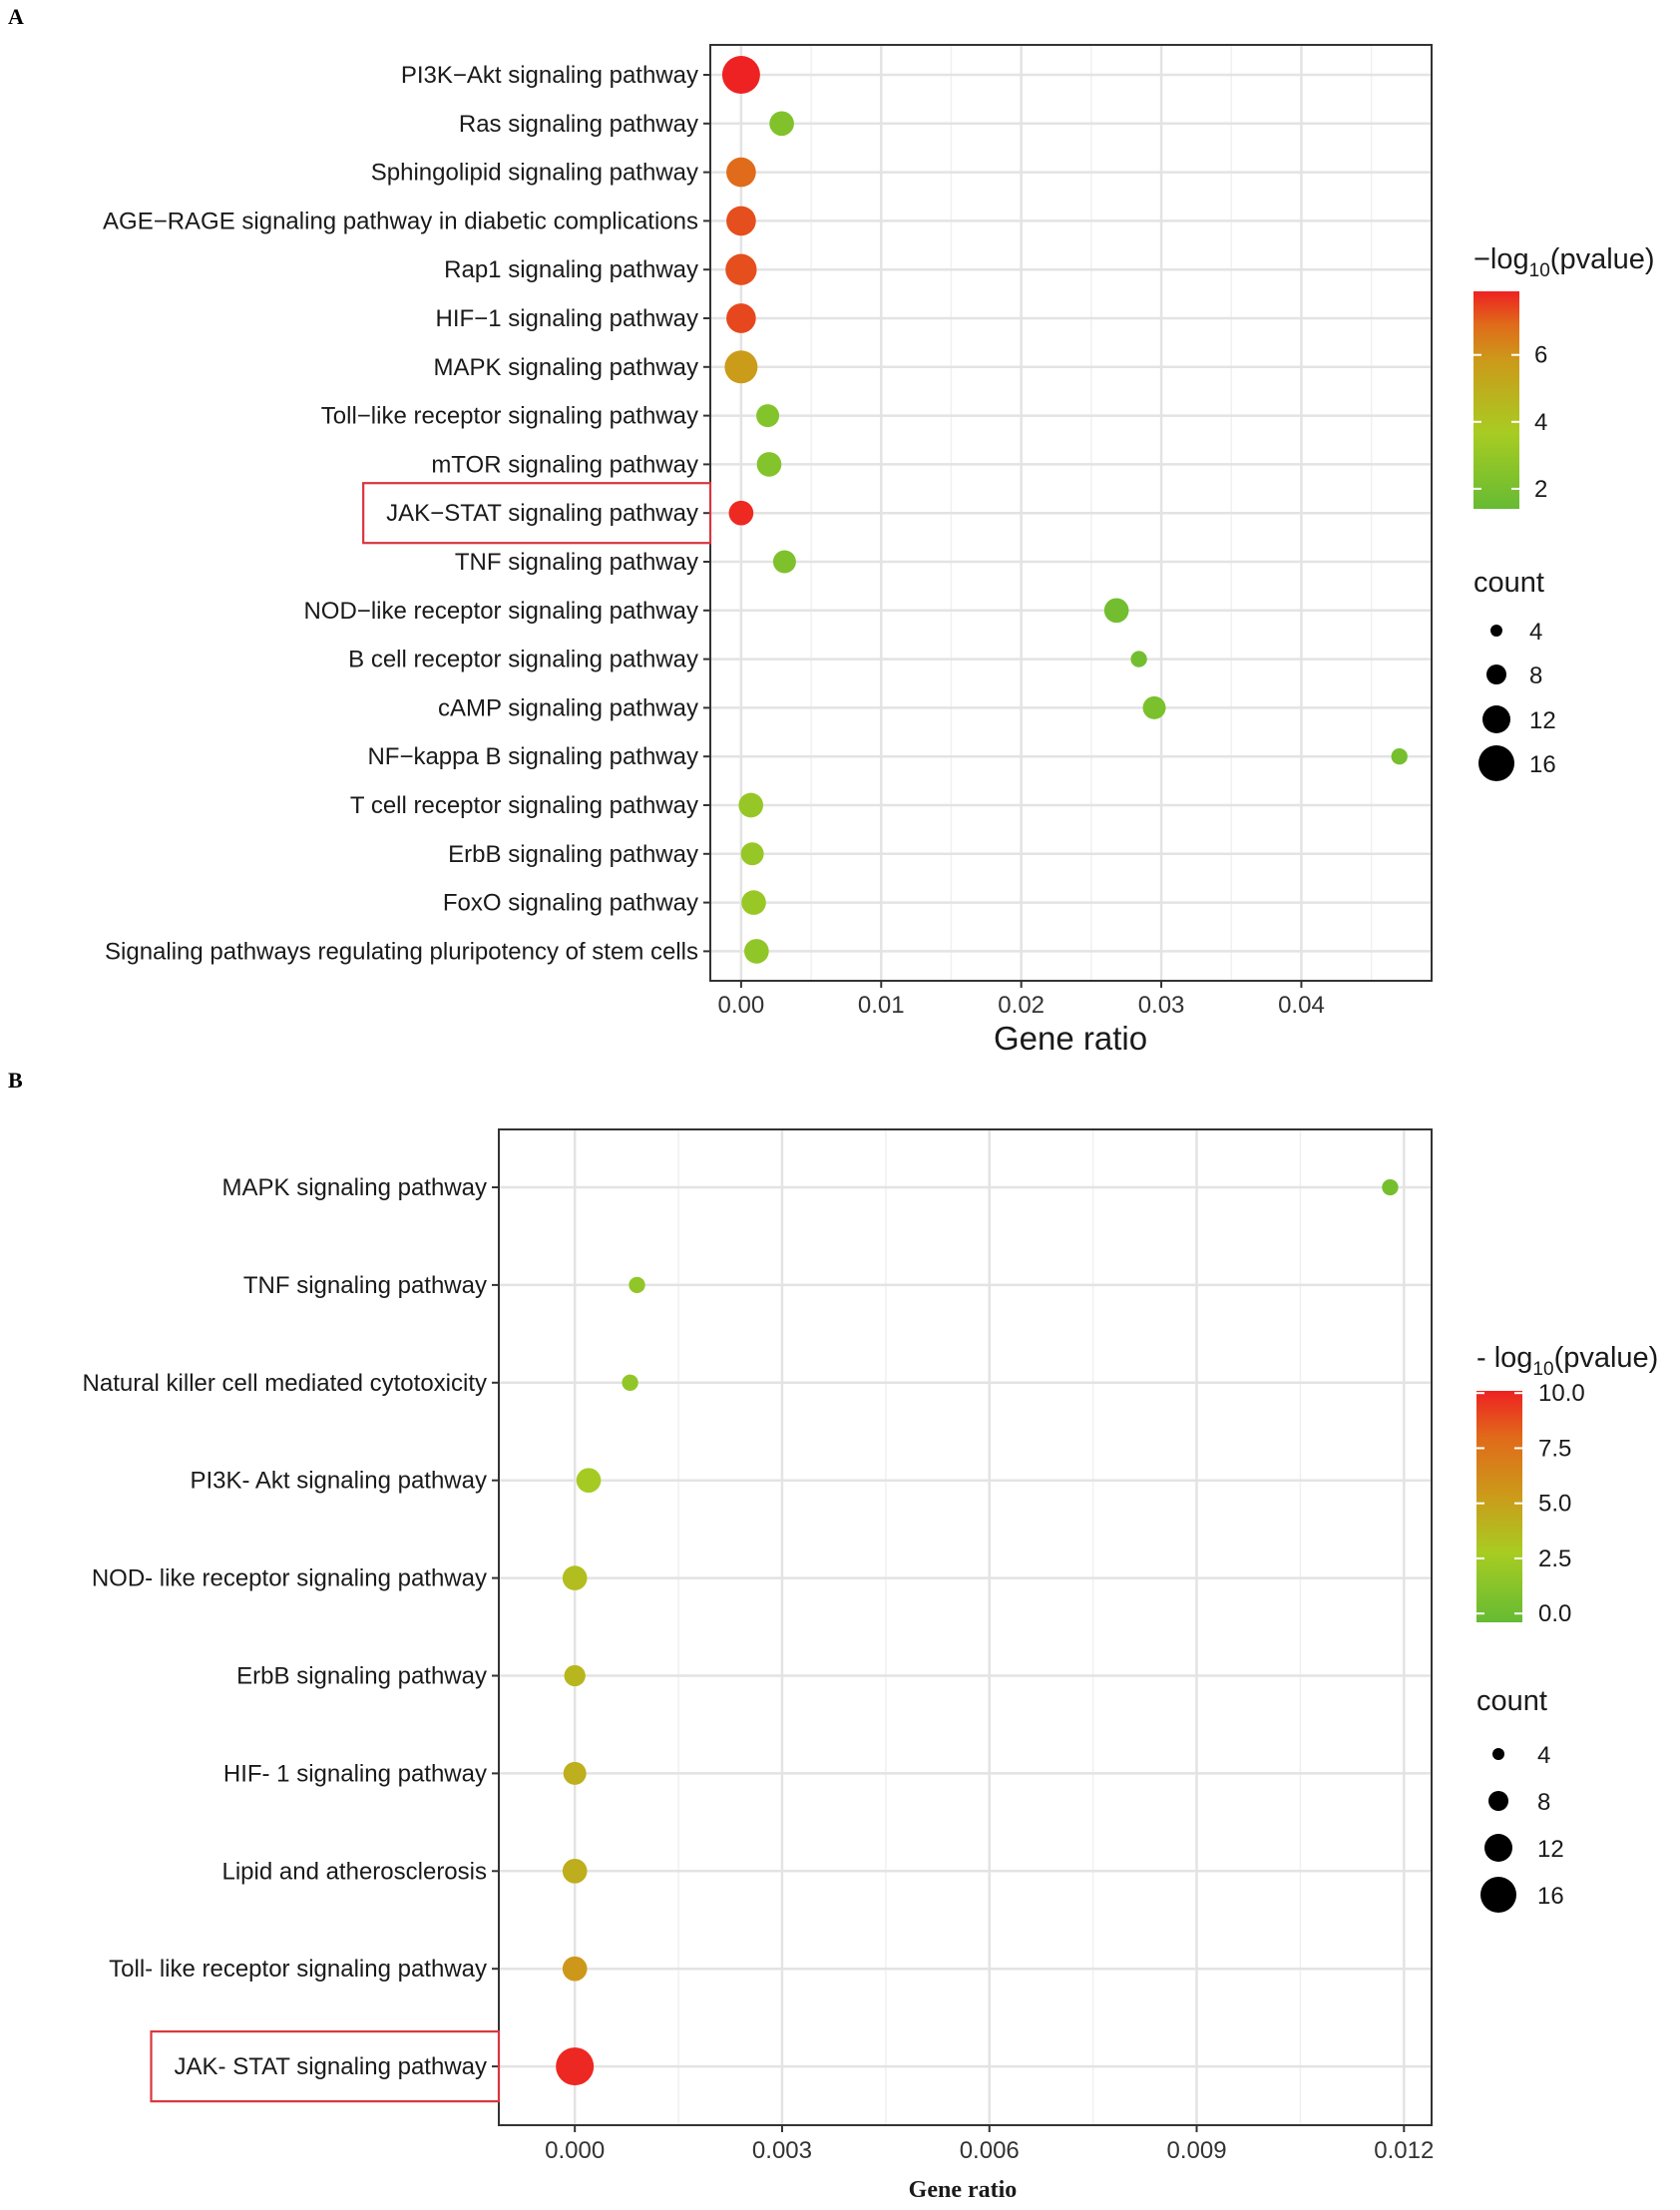 The height and width of the screenshot is (2210, 1680). I want to click on category-label: T cell receptor signaling pathway, so click(524, 805).